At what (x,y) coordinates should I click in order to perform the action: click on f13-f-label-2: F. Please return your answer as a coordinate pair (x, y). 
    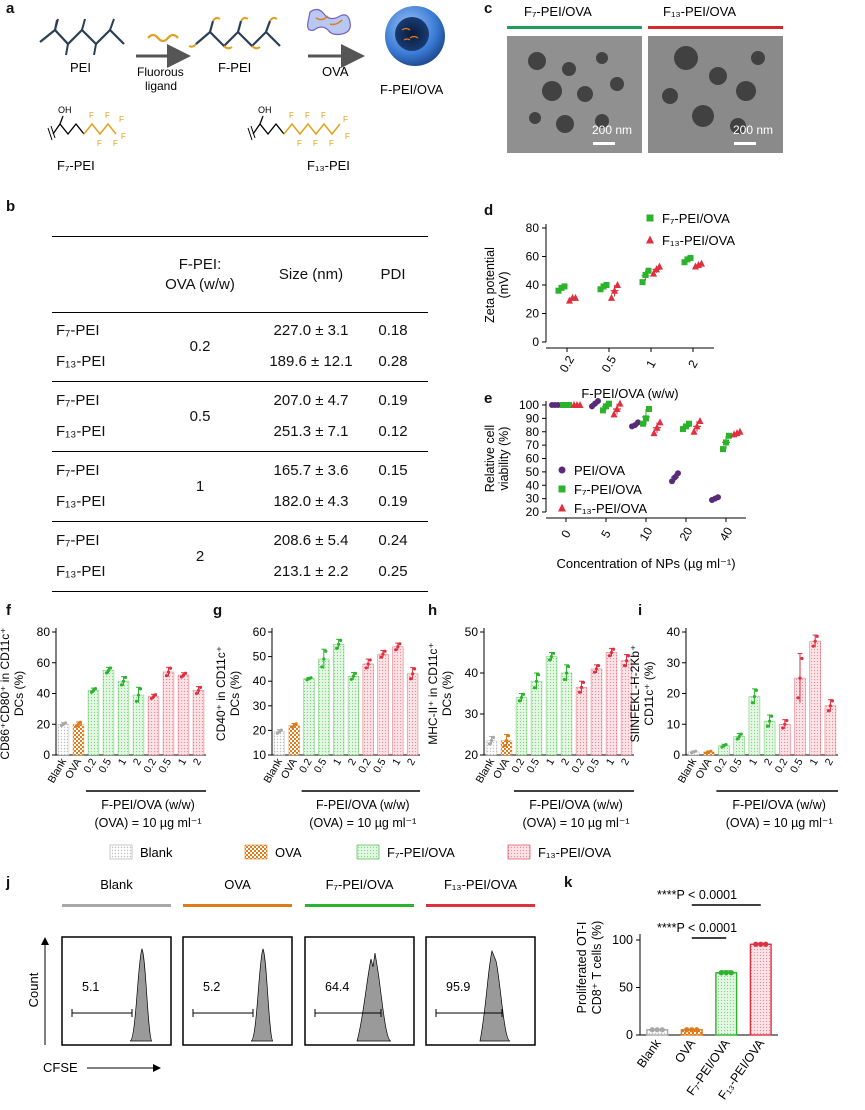
    Looking at the image, I should click on (299, 143).